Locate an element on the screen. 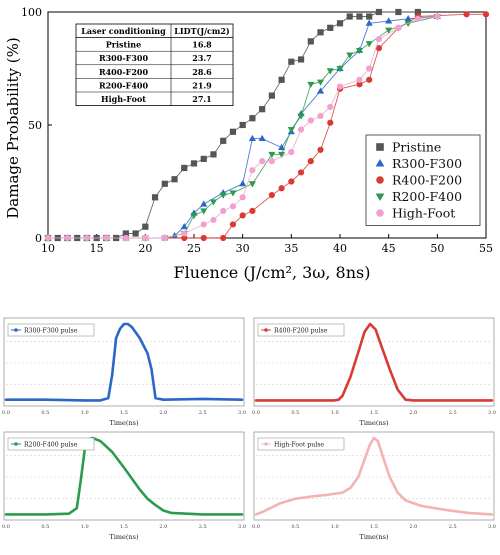  x-tick-label: 25 is located at coordinates (194, 248).